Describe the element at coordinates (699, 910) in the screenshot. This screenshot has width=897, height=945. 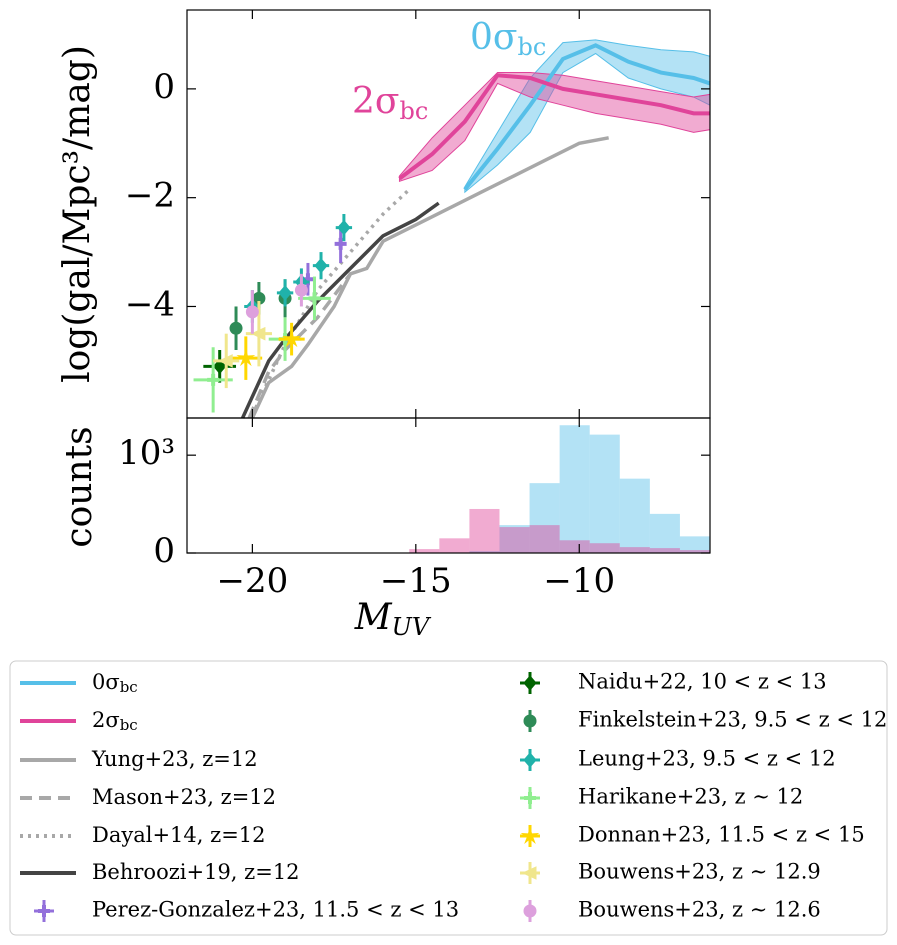
I see `legend-label: Bouwens+23, z ∼ 12.6` at that location.